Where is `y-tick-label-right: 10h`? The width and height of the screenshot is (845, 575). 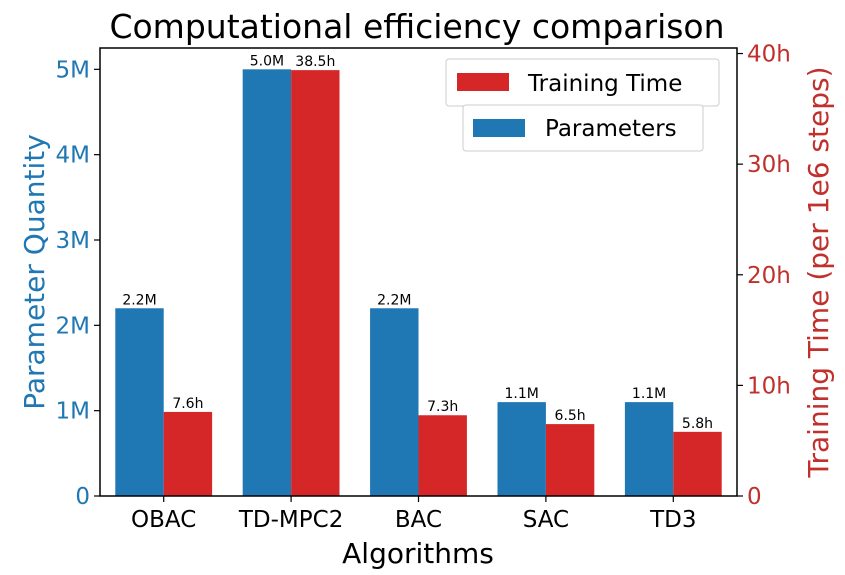 y-tick-label-right: 10h is located at coordinates (769, 386).